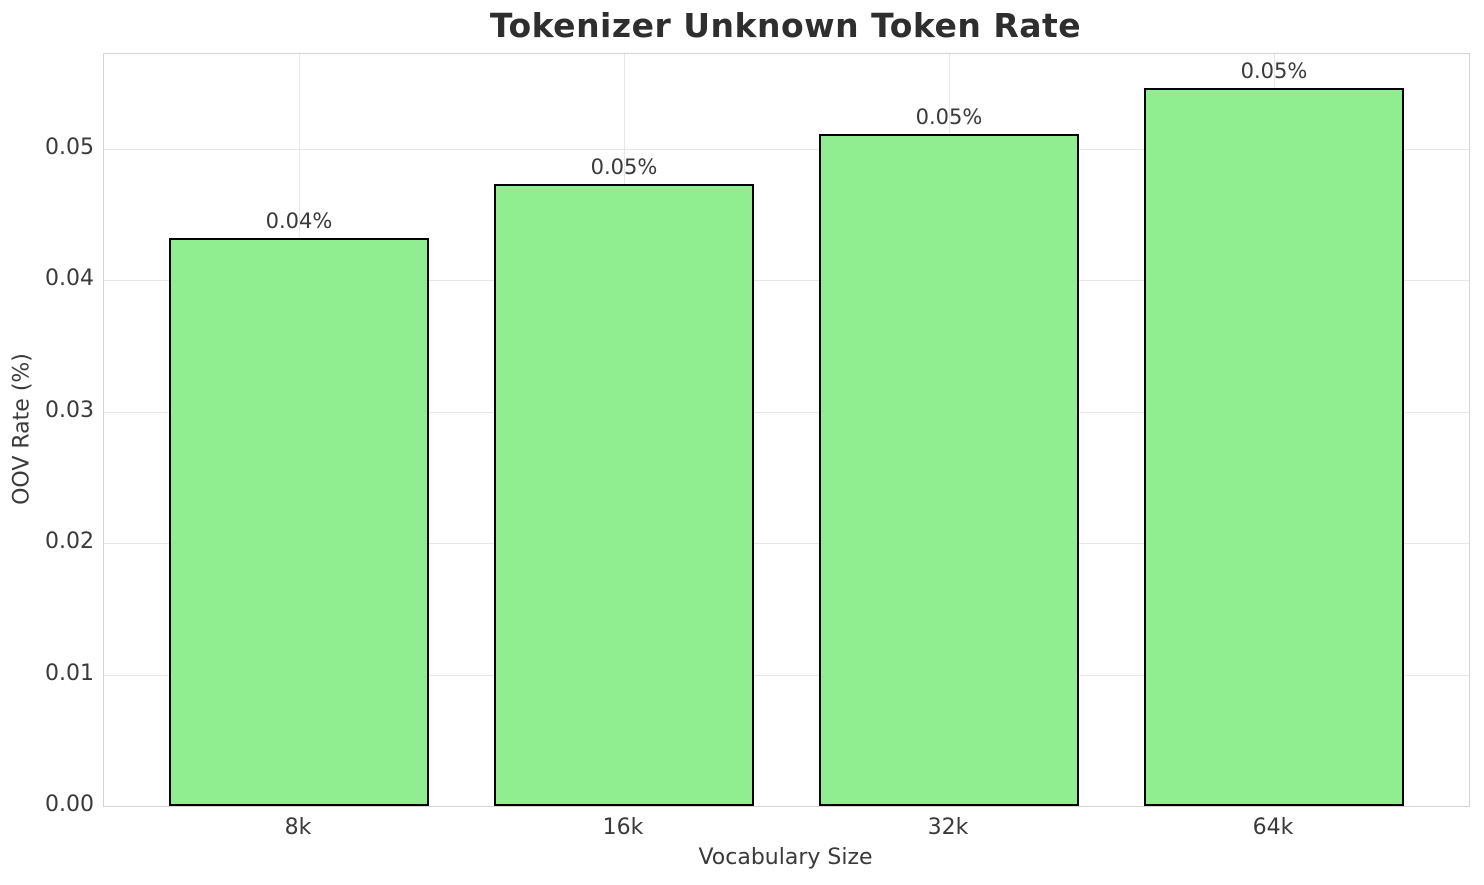  Describe the element at coordinates (69, 542) in the screenshot. I see `y-tick-label: 0.02` at that location.